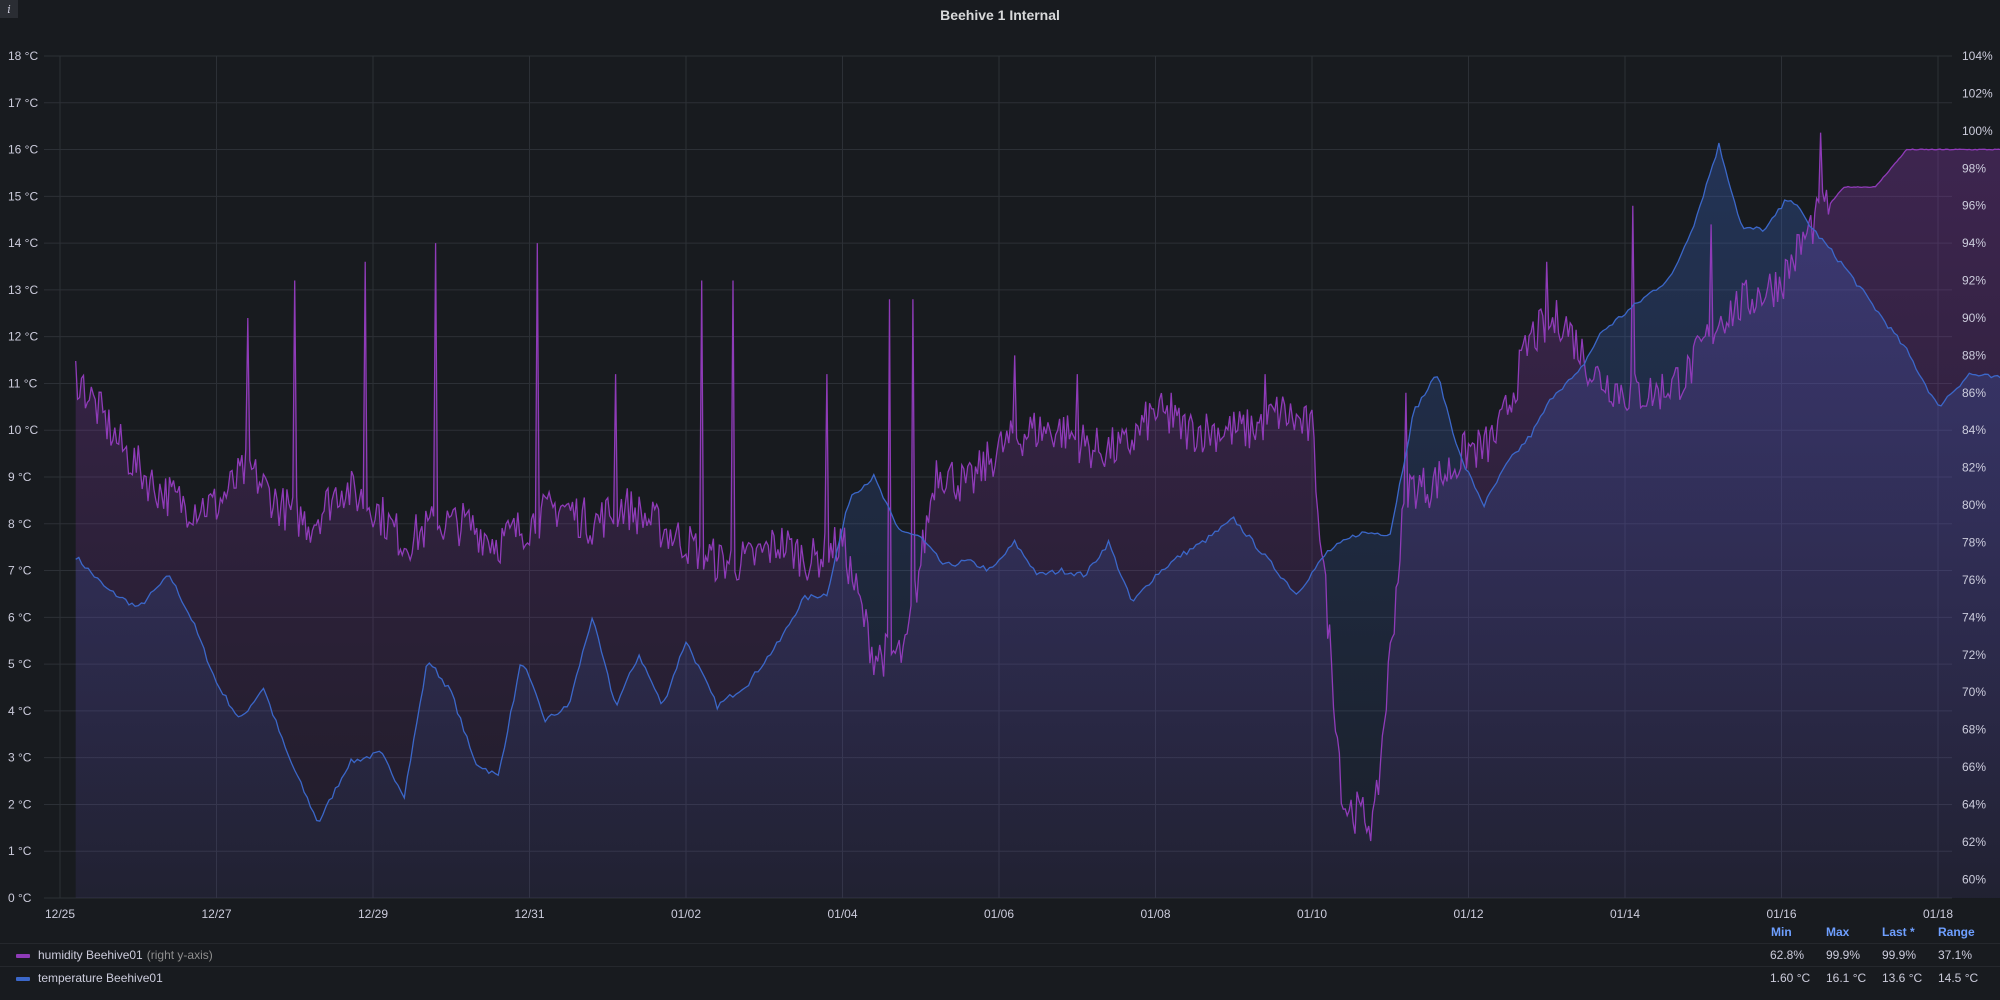 Image resolution: width=2000 pixels, height=1000 pixels. I want to click on humidity-range: 37.1%, so click(1955, 955).